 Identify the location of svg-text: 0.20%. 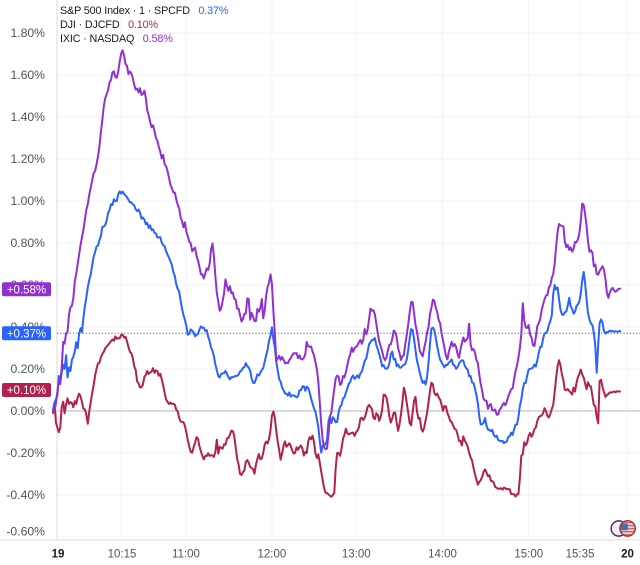
(27, 369).